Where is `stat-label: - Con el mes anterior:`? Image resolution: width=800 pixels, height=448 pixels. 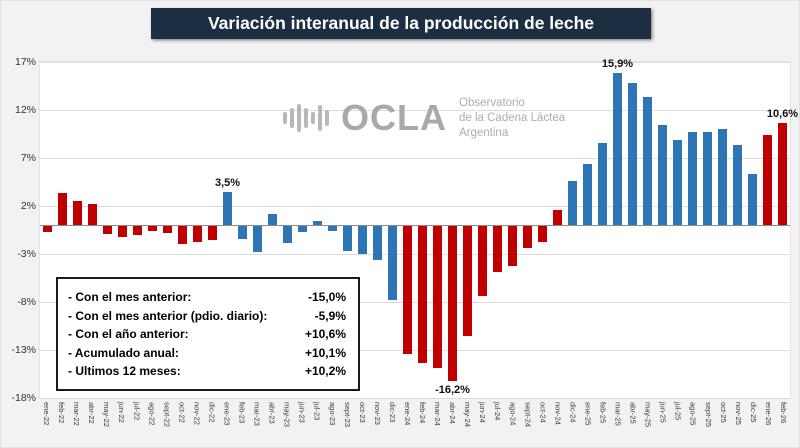 stat-label: - Con el mes anterior: is located at coordinates (130, 297).